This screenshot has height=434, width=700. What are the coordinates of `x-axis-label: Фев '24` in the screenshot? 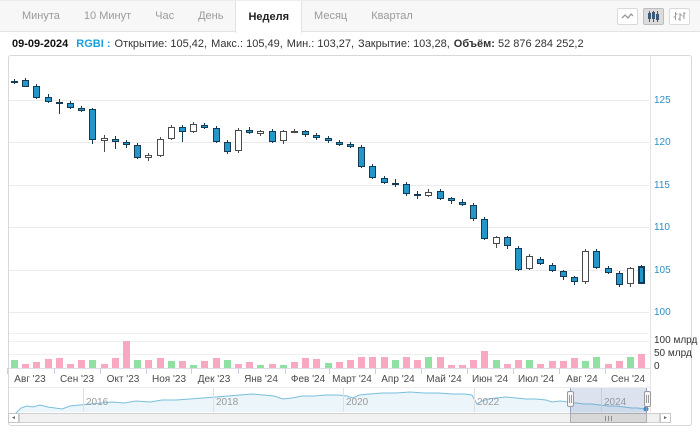 It's located at (308, 379).